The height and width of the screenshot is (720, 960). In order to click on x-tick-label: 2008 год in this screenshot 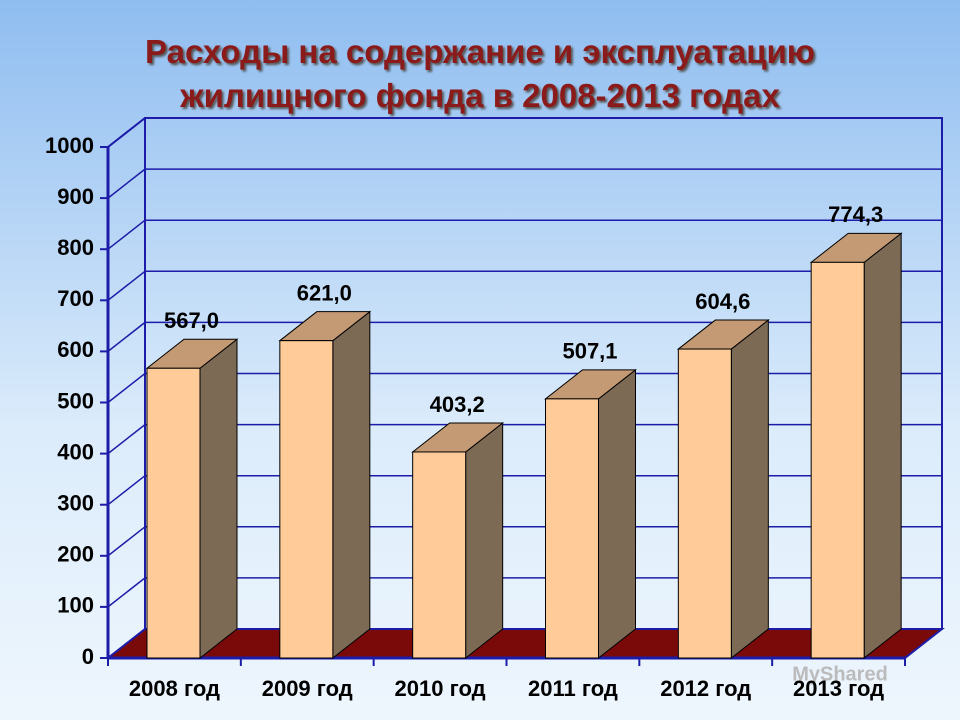, I will do `click(174, 688)`.